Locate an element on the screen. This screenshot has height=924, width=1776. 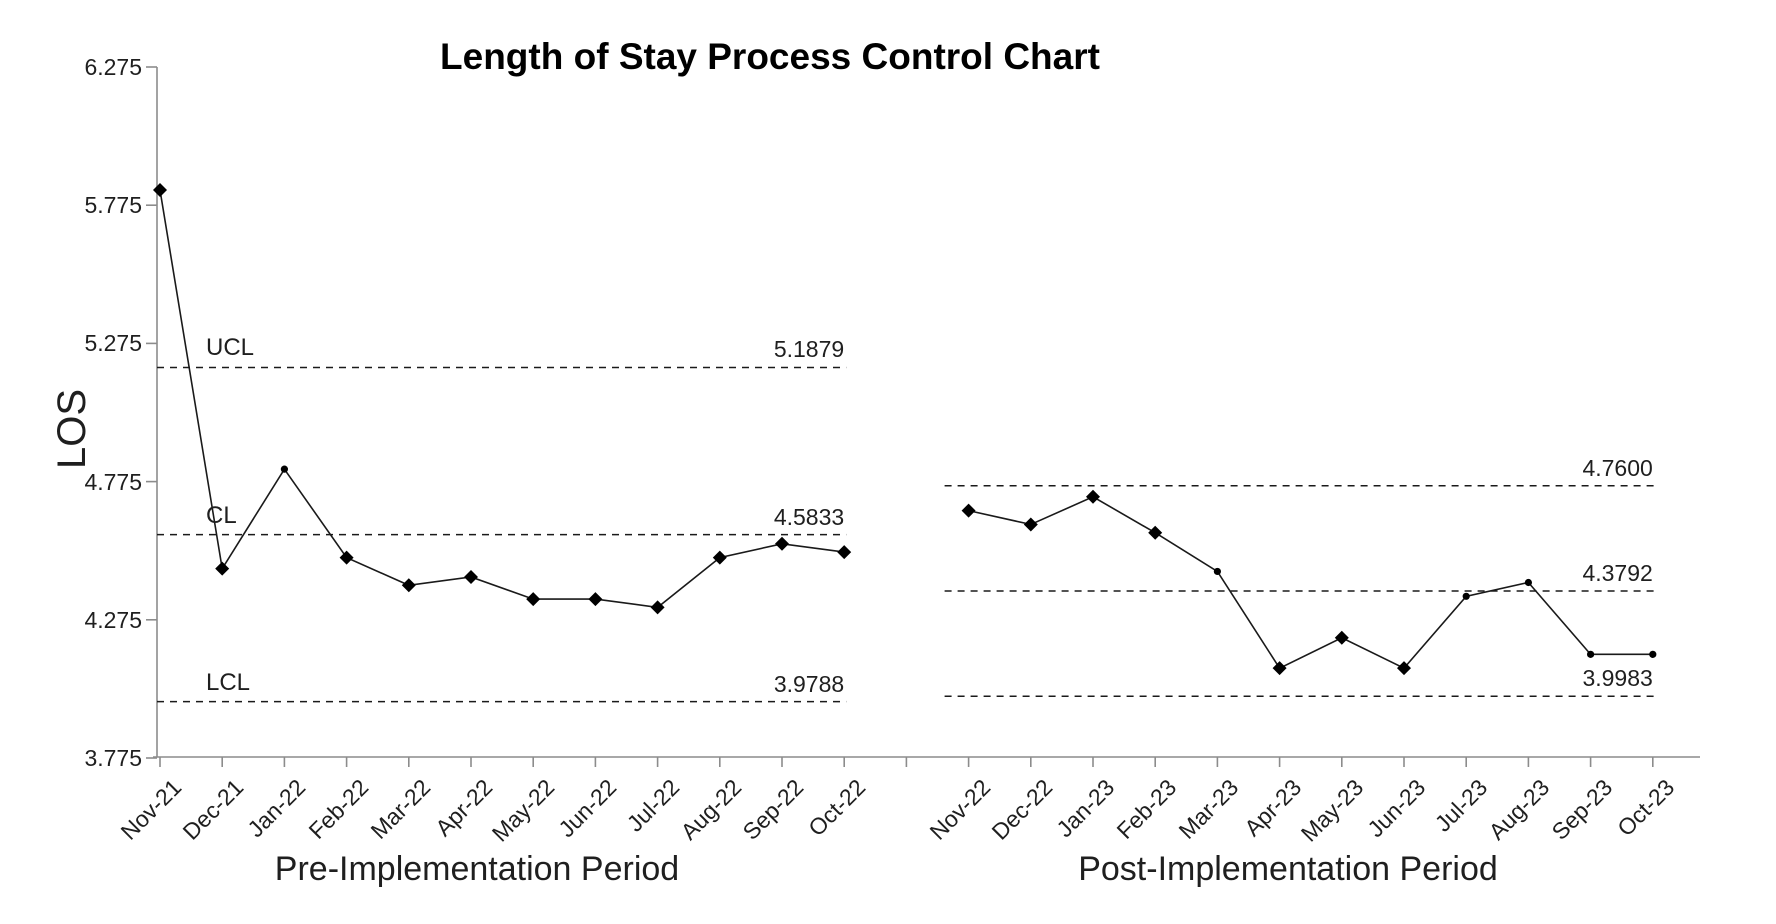
control-limit-value-label: 4.3792 is located at coordinates (1617, 572).